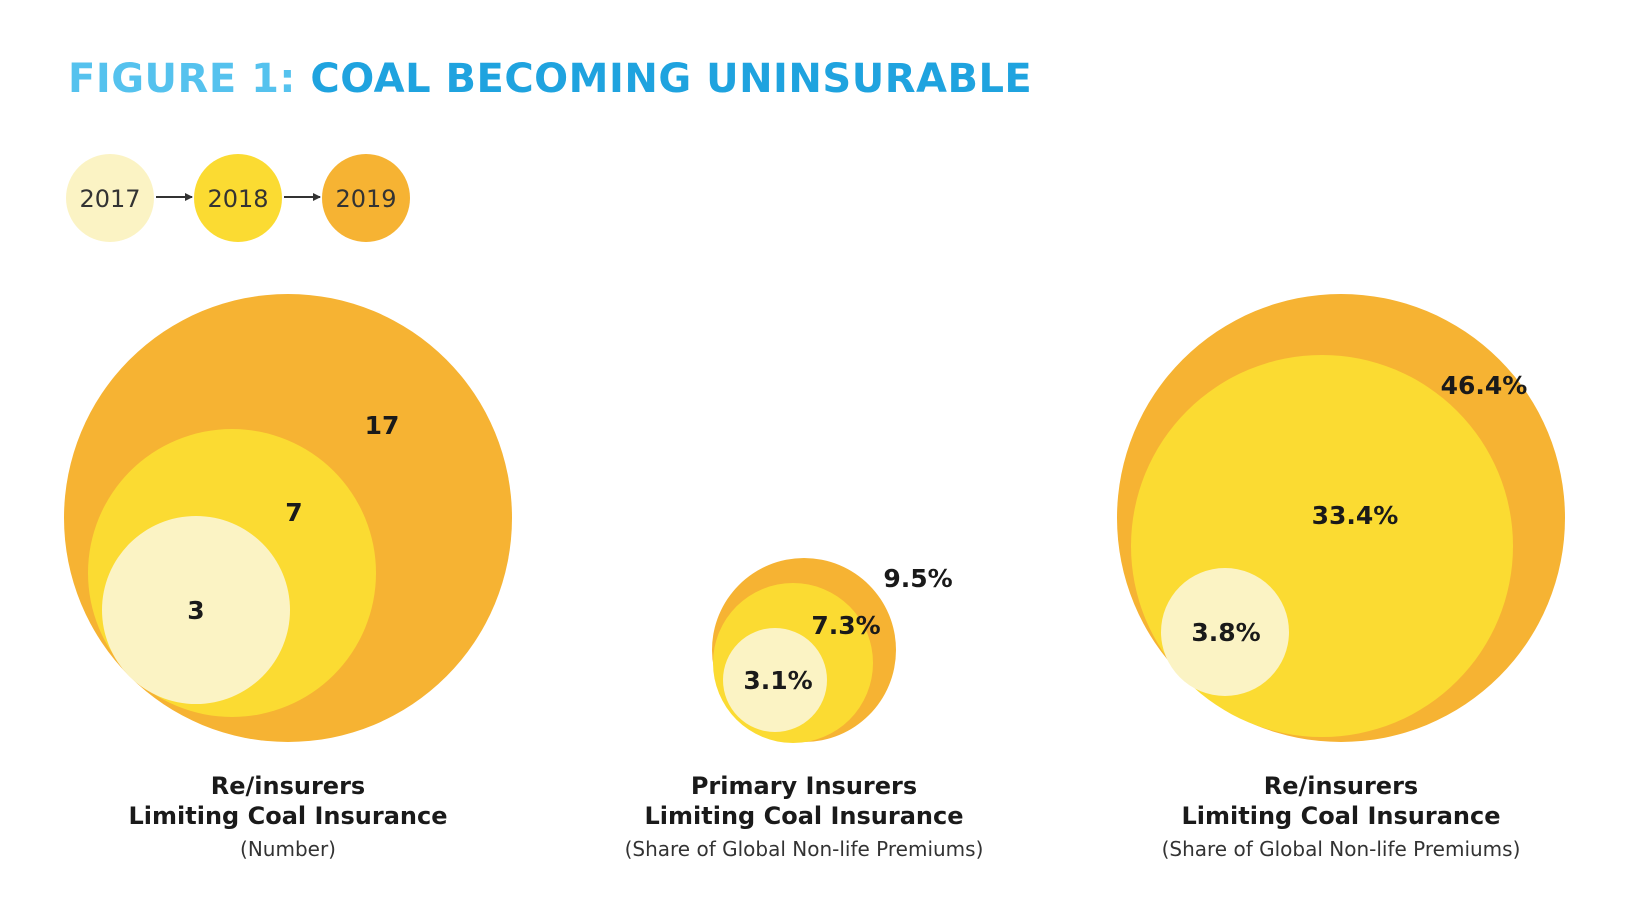 The width and height of the screenshot is (1642, 910). I want to click on value-label-reinsurers-number-2019: 17, so click(382, 425).